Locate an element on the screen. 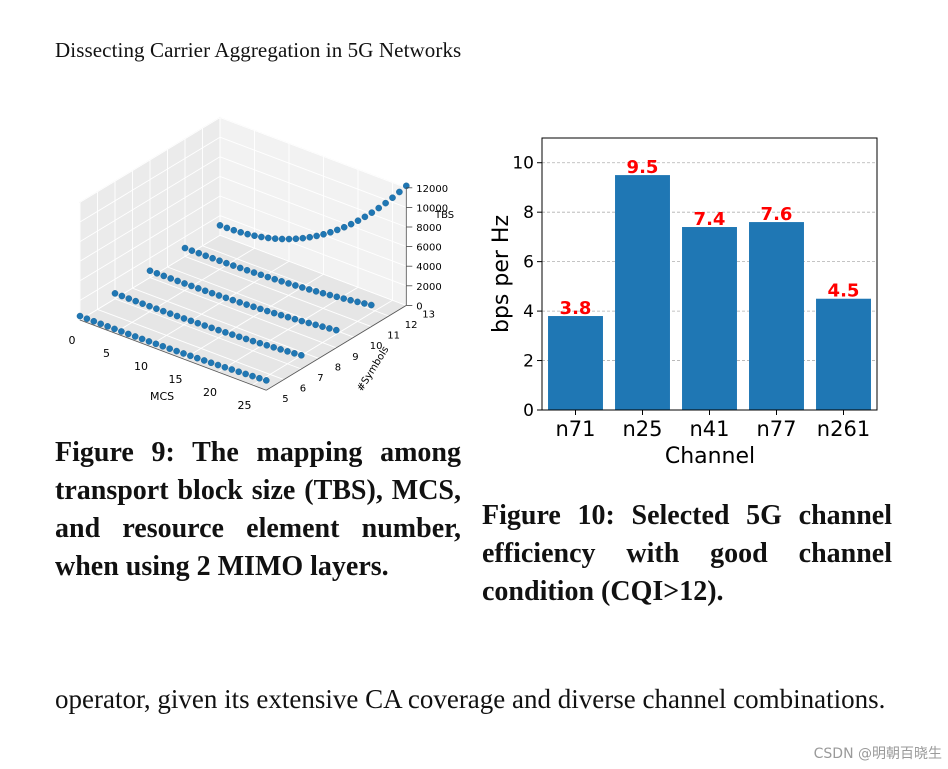 This screenshot has height=769, width=948. fig10-bar-value-label: 7.6 is located at coordinates (777, 214).